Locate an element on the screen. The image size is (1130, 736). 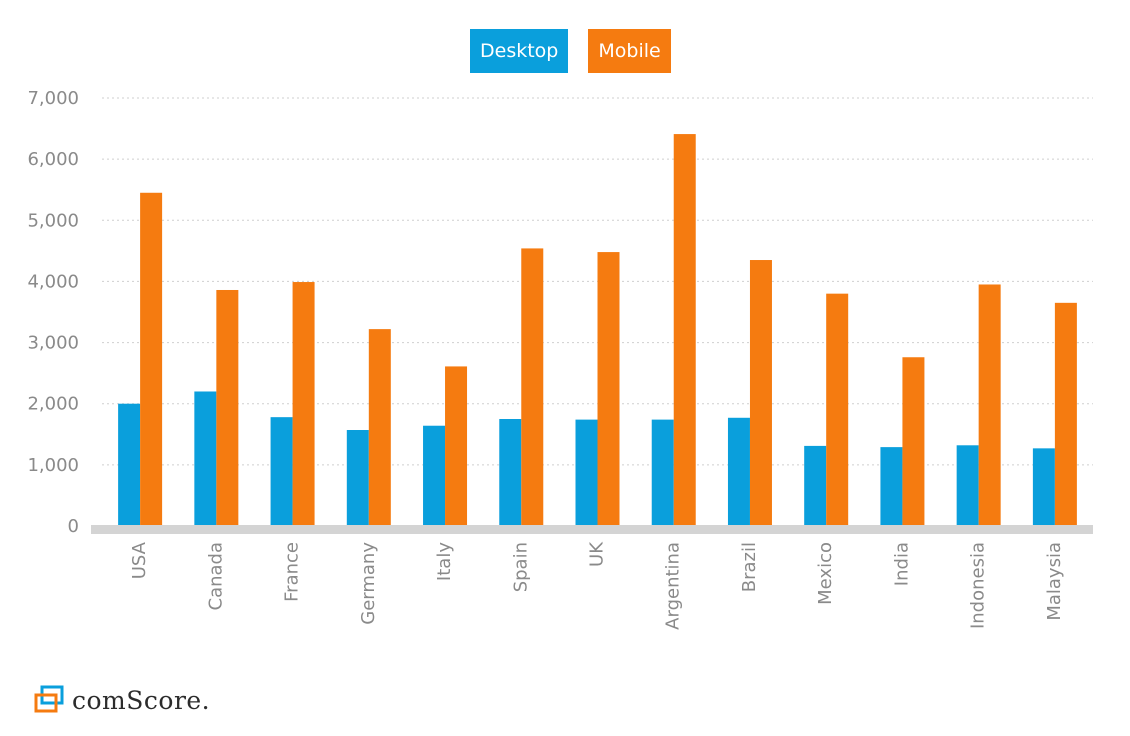
legend-desktop-label: Desktop is located at coordinates (519, 51).